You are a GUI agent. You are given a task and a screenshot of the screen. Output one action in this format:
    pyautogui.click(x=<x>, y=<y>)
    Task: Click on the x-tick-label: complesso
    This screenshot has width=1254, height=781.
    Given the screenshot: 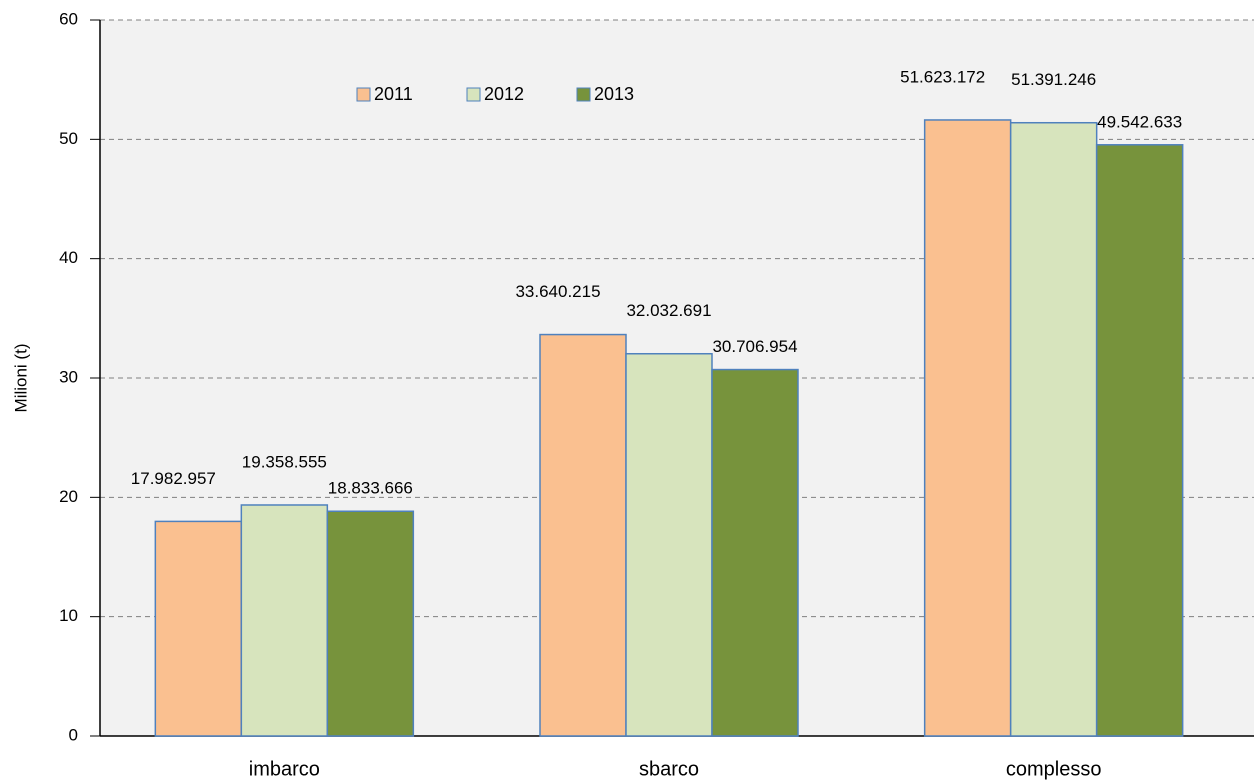 What is the action you would take?
    pyautogui.click(x=1054, y=769)
    